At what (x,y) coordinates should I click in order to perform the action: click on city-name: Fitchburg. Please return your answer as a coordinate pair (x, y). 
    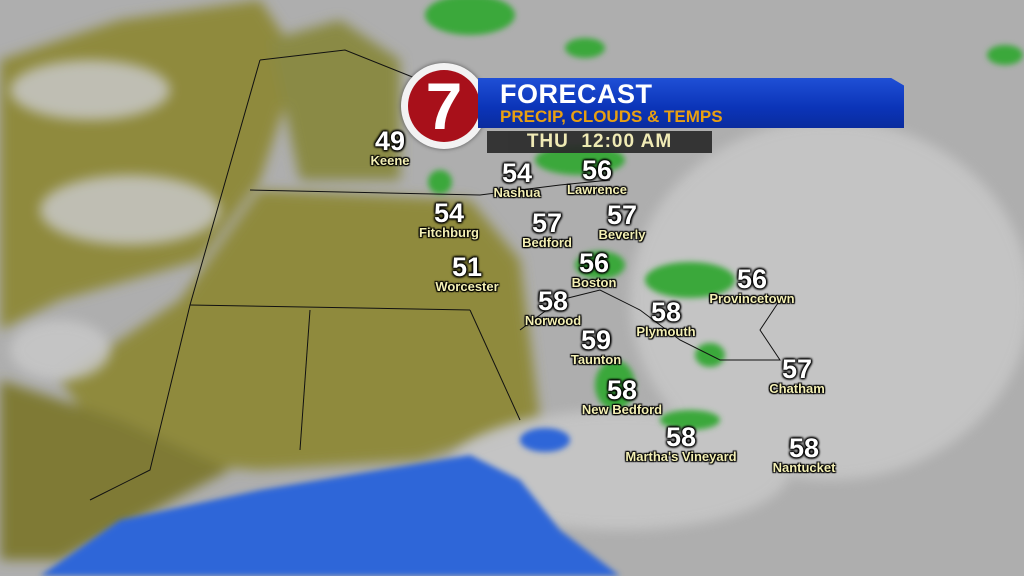
    Looking at the image, I should click on (449, 232).